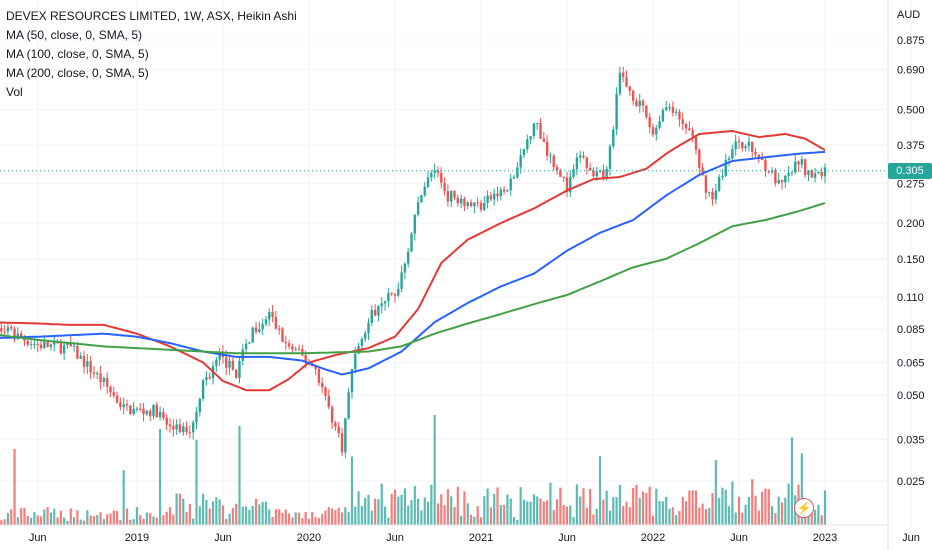 The height and width of the screenshot is (550, 932). What do you see at coordinates (77, 54) in the screenshot?
I see `legend-ma100: MA (100, close, 0, SMA, 5)` at bounding box center [77, 54].